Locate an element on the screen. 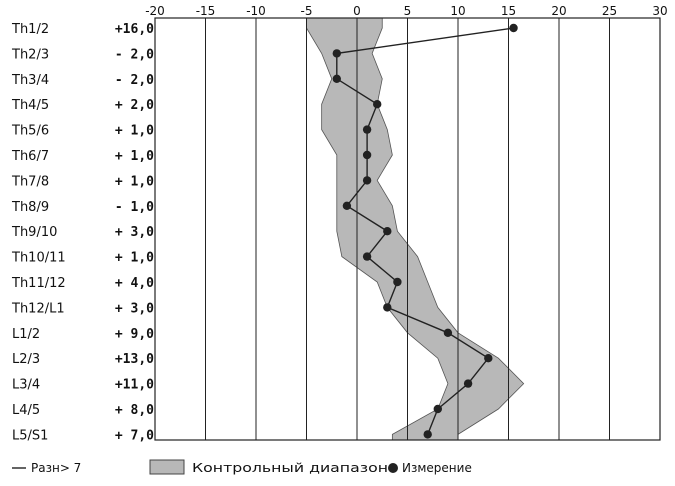  segment-value: + 9,0 is located at coordinates (134, 334).